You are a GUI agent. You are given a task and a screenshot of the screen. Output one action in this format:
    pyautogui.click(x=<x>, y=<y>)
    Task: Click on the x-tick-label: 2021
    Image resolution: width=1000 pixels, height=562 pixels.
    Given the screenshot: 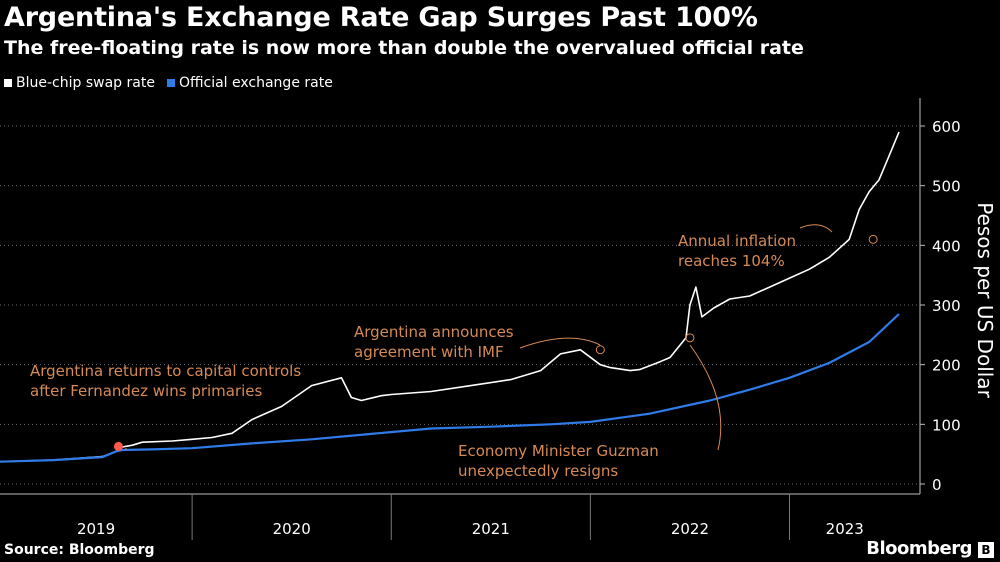 What is the action you would take?
    pyautogui.click(x=491, y=529)
    